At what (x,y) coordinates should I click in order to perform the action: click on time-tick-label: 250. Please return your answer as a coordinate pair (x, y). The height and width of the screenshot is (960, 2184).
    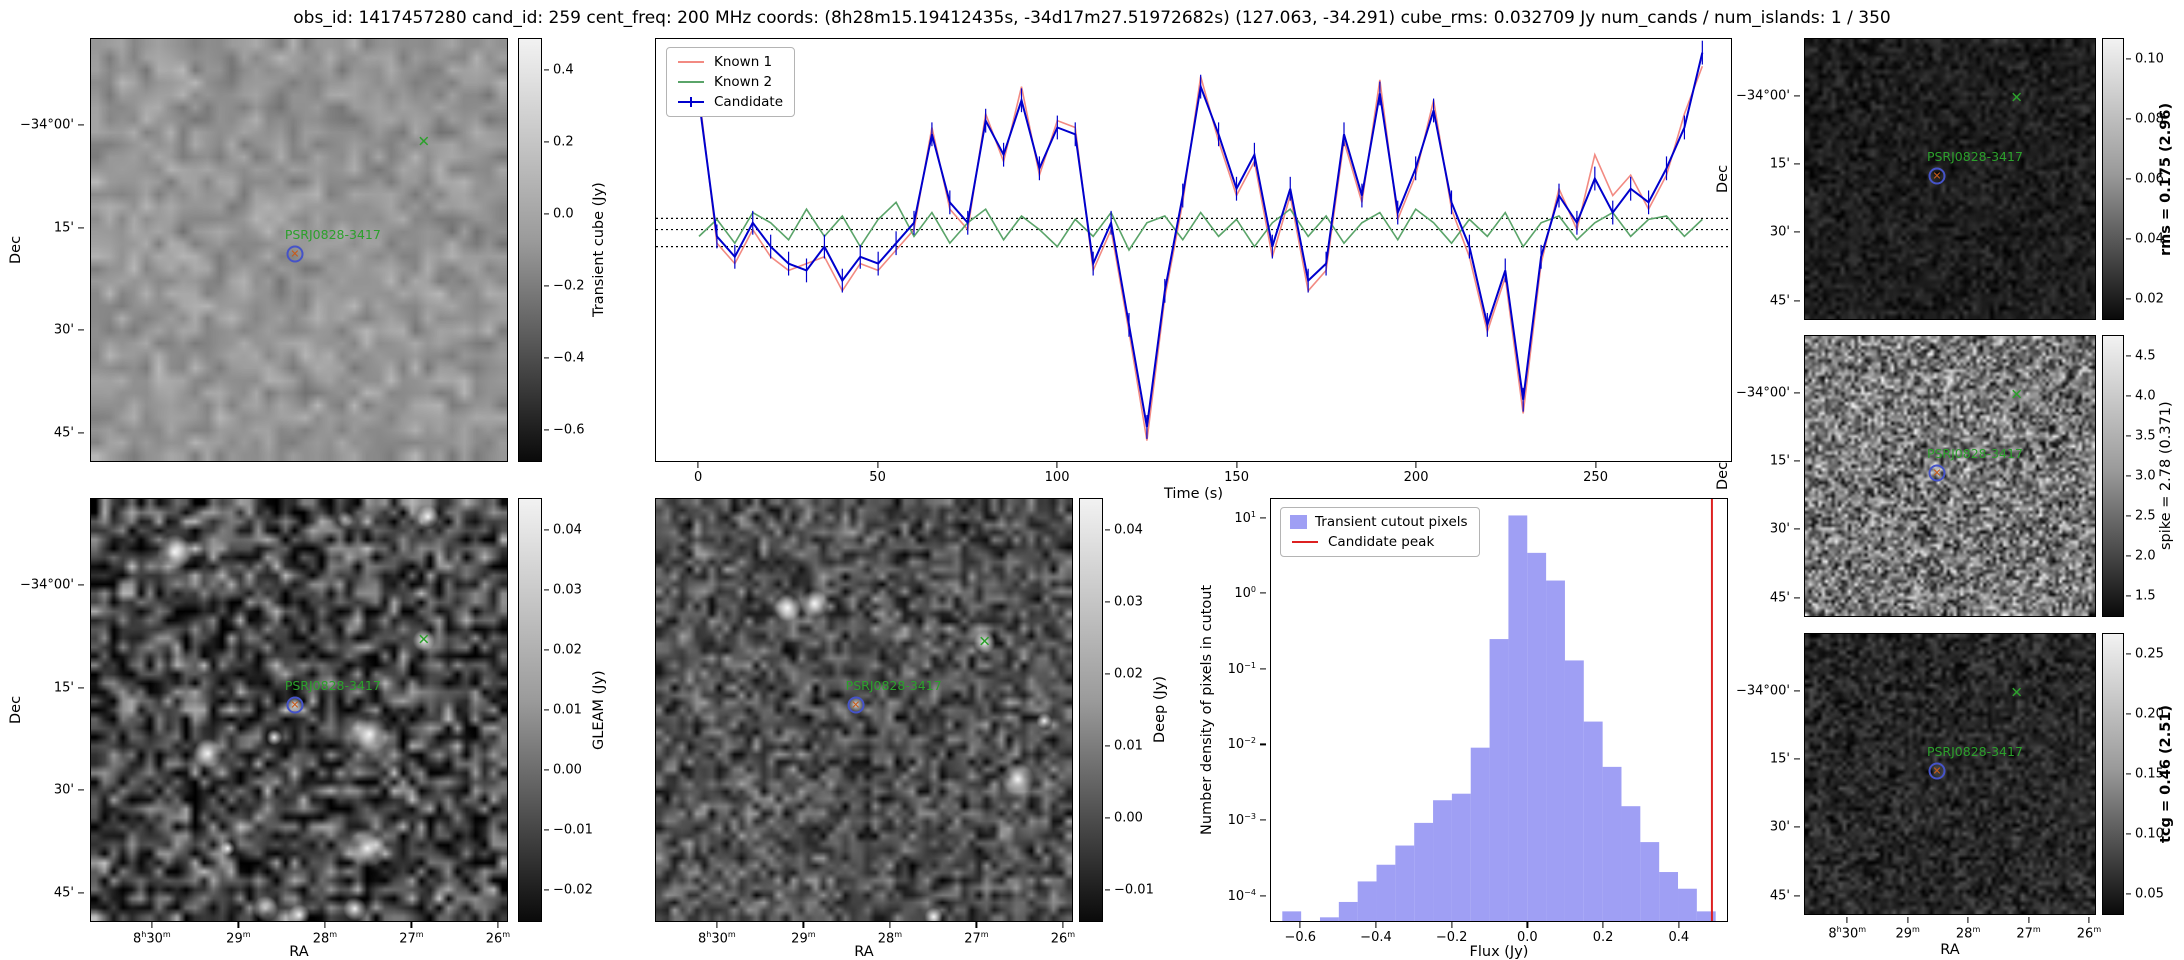
    Looking at the image, I should click on (1595, 477).